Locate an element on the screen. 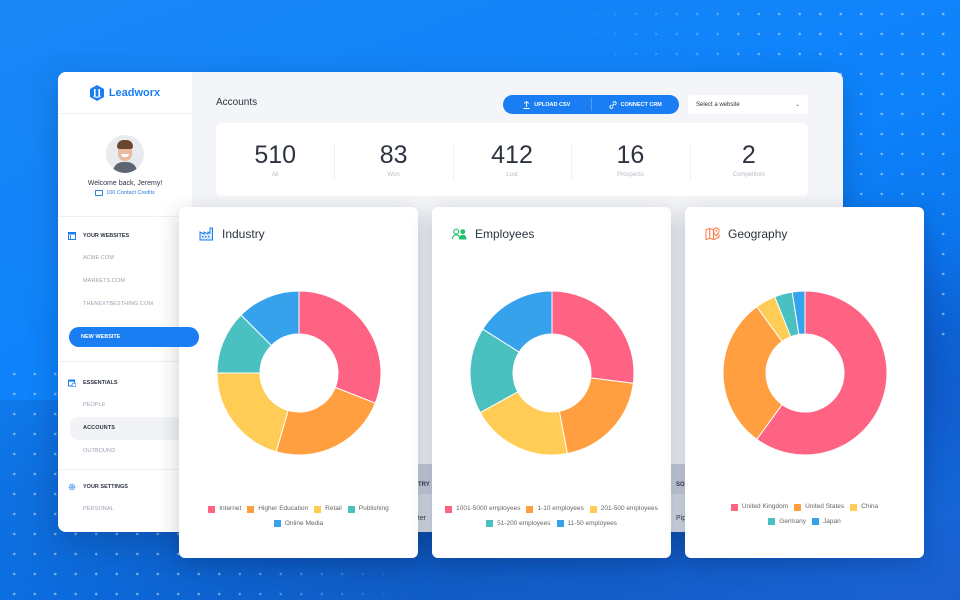 This screenshot has height=600, width=960. legend-item: 1-10 employees is located at coordinates (555, 509).